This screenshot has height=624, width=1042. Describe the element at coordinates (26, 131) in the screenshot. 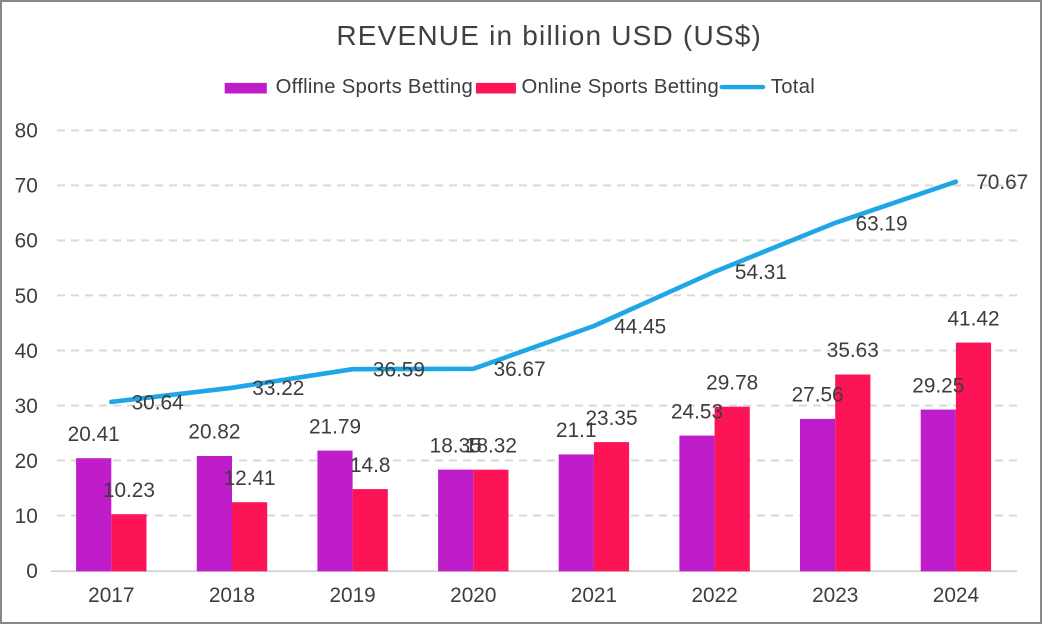

I see `svg-text: 80` at that location.